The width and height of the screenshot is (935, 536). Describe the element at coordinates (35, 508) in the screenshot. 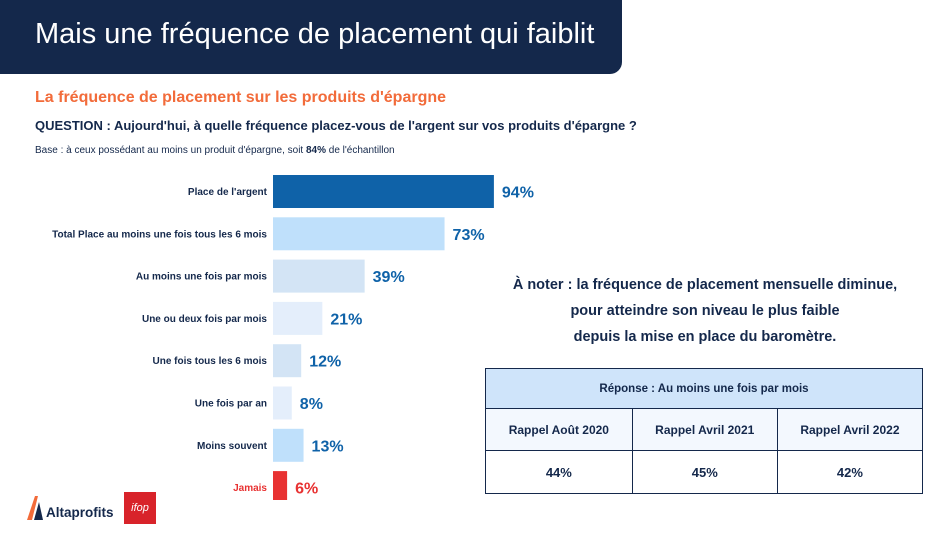

I see `altaprofits-logo-icon` at that location.